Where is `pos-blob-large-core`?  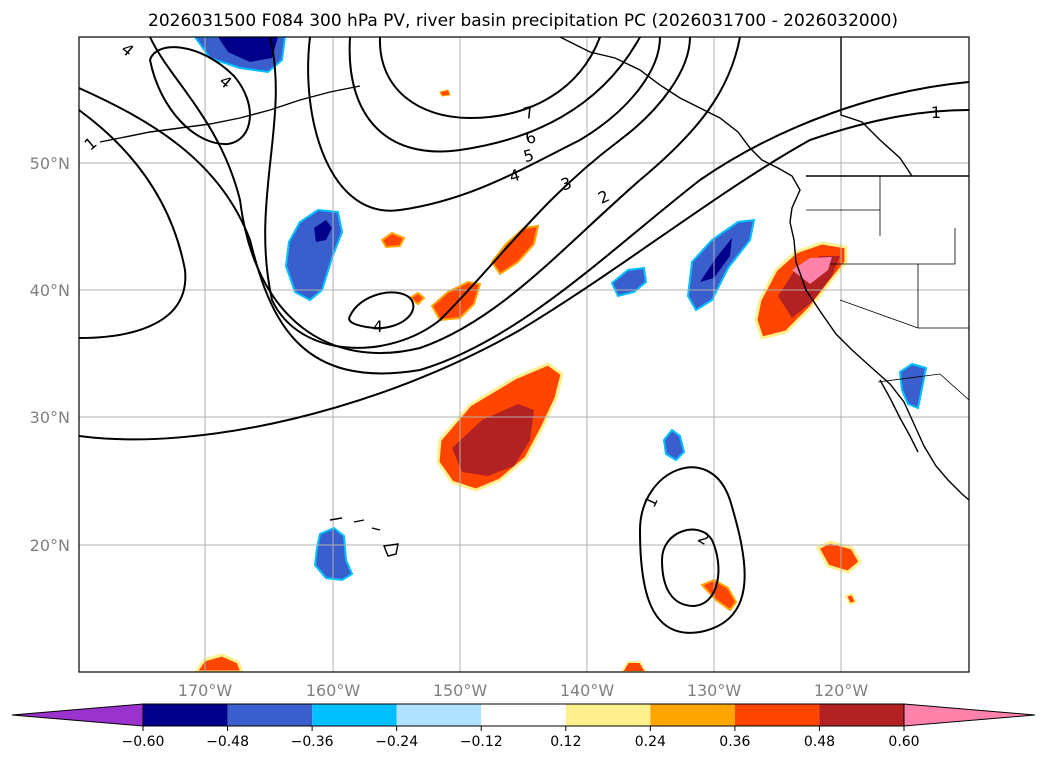 pos-blob-large-core is located at coordinates (493, 440).